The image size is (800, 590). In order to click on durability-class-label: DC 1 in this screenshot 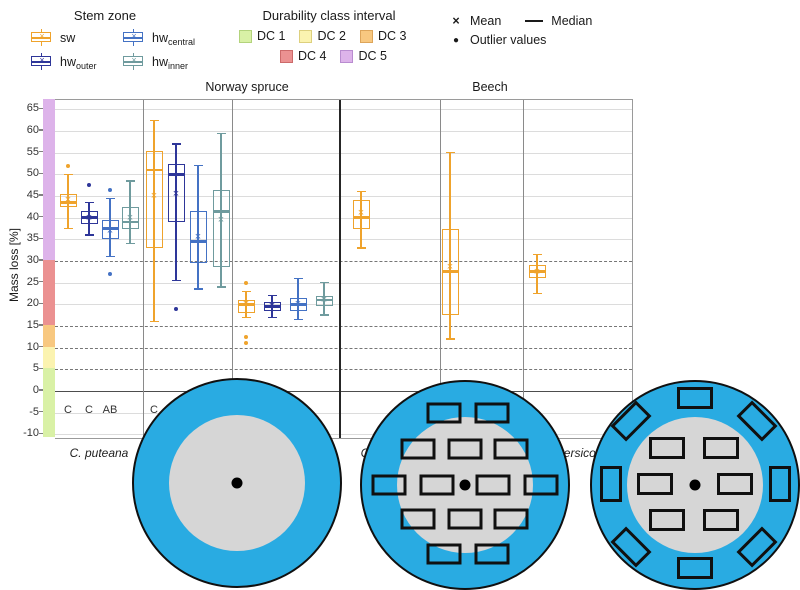, I will do `click(271, 36)`.